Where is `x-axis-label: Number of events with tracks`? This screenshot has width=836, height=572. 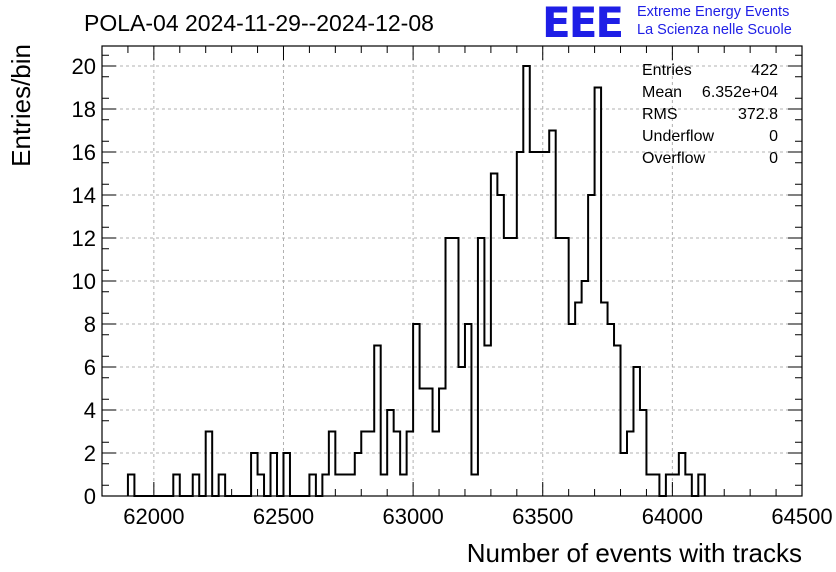 x-axis-label: Number of events with tracks is located at coordinates (634, 553).